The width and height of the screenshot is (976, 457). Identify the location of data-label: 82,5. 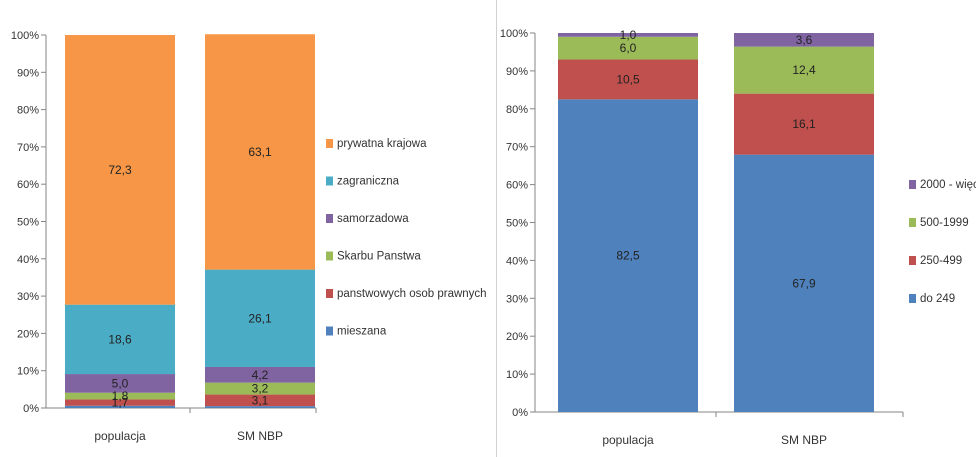
(628, 256).